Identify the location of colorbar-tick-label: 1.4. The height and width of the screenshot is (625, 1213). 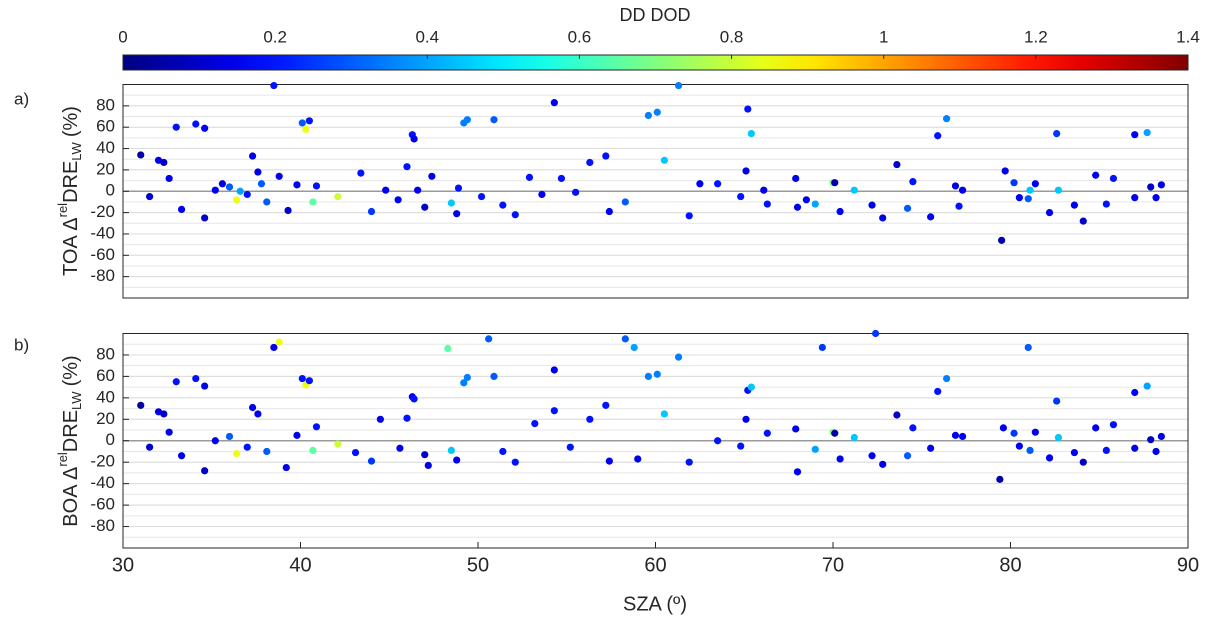
(1188, 36).